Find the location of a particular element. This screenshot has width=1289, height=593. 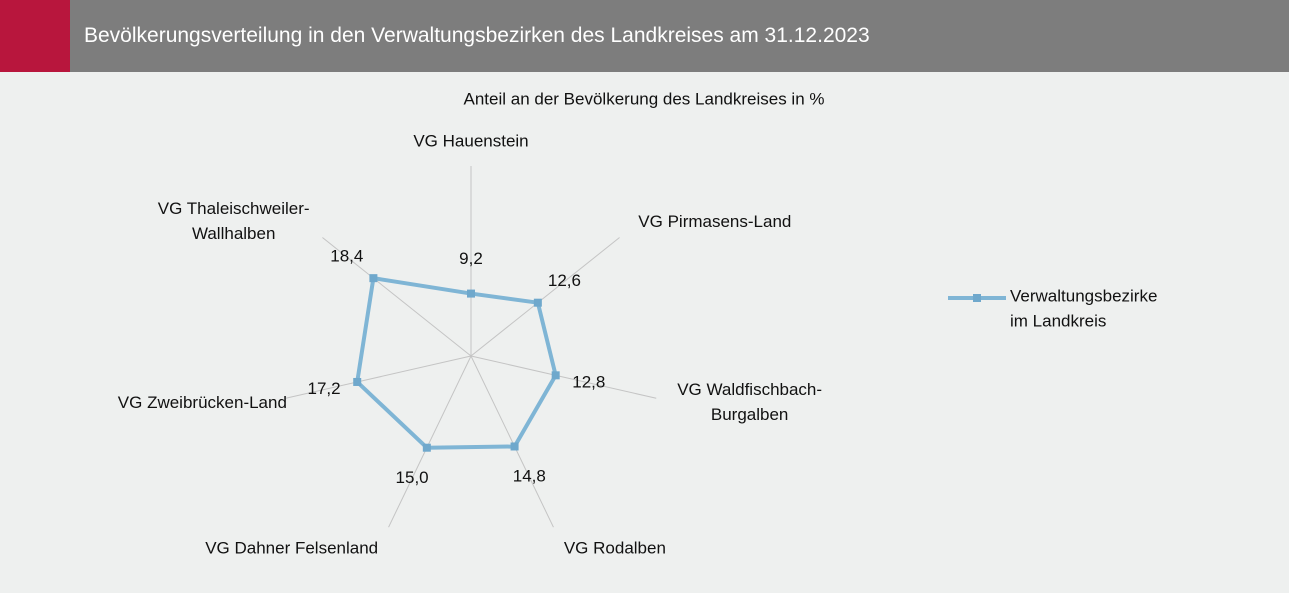

value-label: 17,2 is located at coordinates (324, 388).